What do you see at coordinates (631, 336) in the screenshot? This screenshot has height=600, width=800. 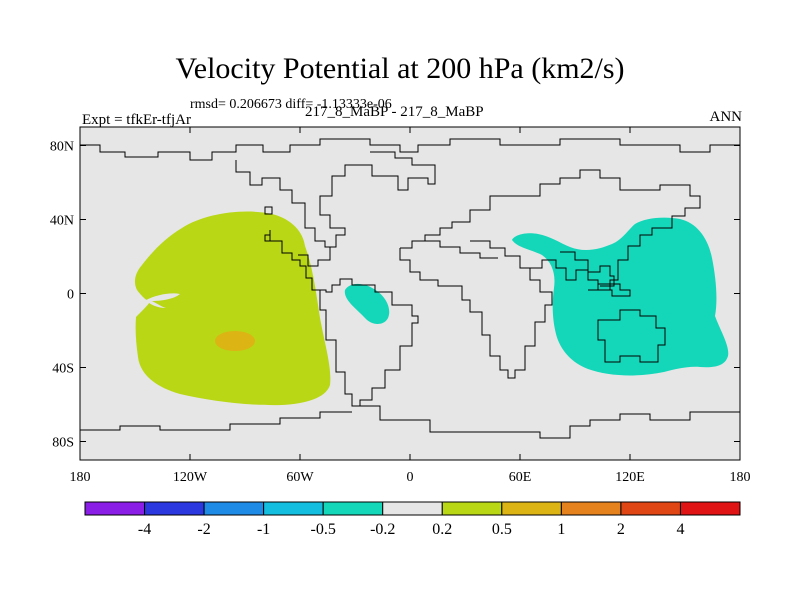 I see `coastline-australia` at bounding box center [631, 336].